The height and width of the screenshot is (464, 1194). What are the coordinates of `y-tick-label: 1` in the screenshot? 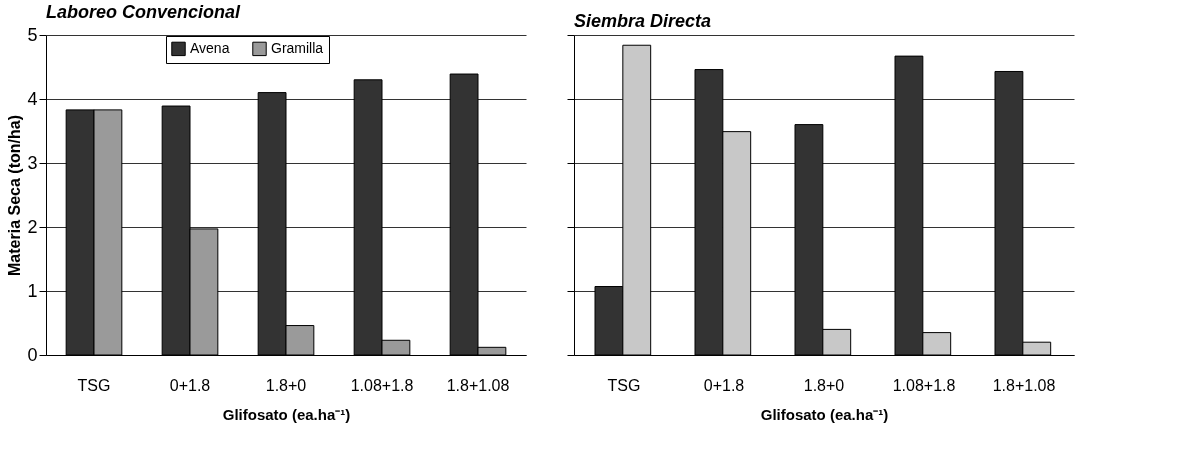 It's located at (32, 290).